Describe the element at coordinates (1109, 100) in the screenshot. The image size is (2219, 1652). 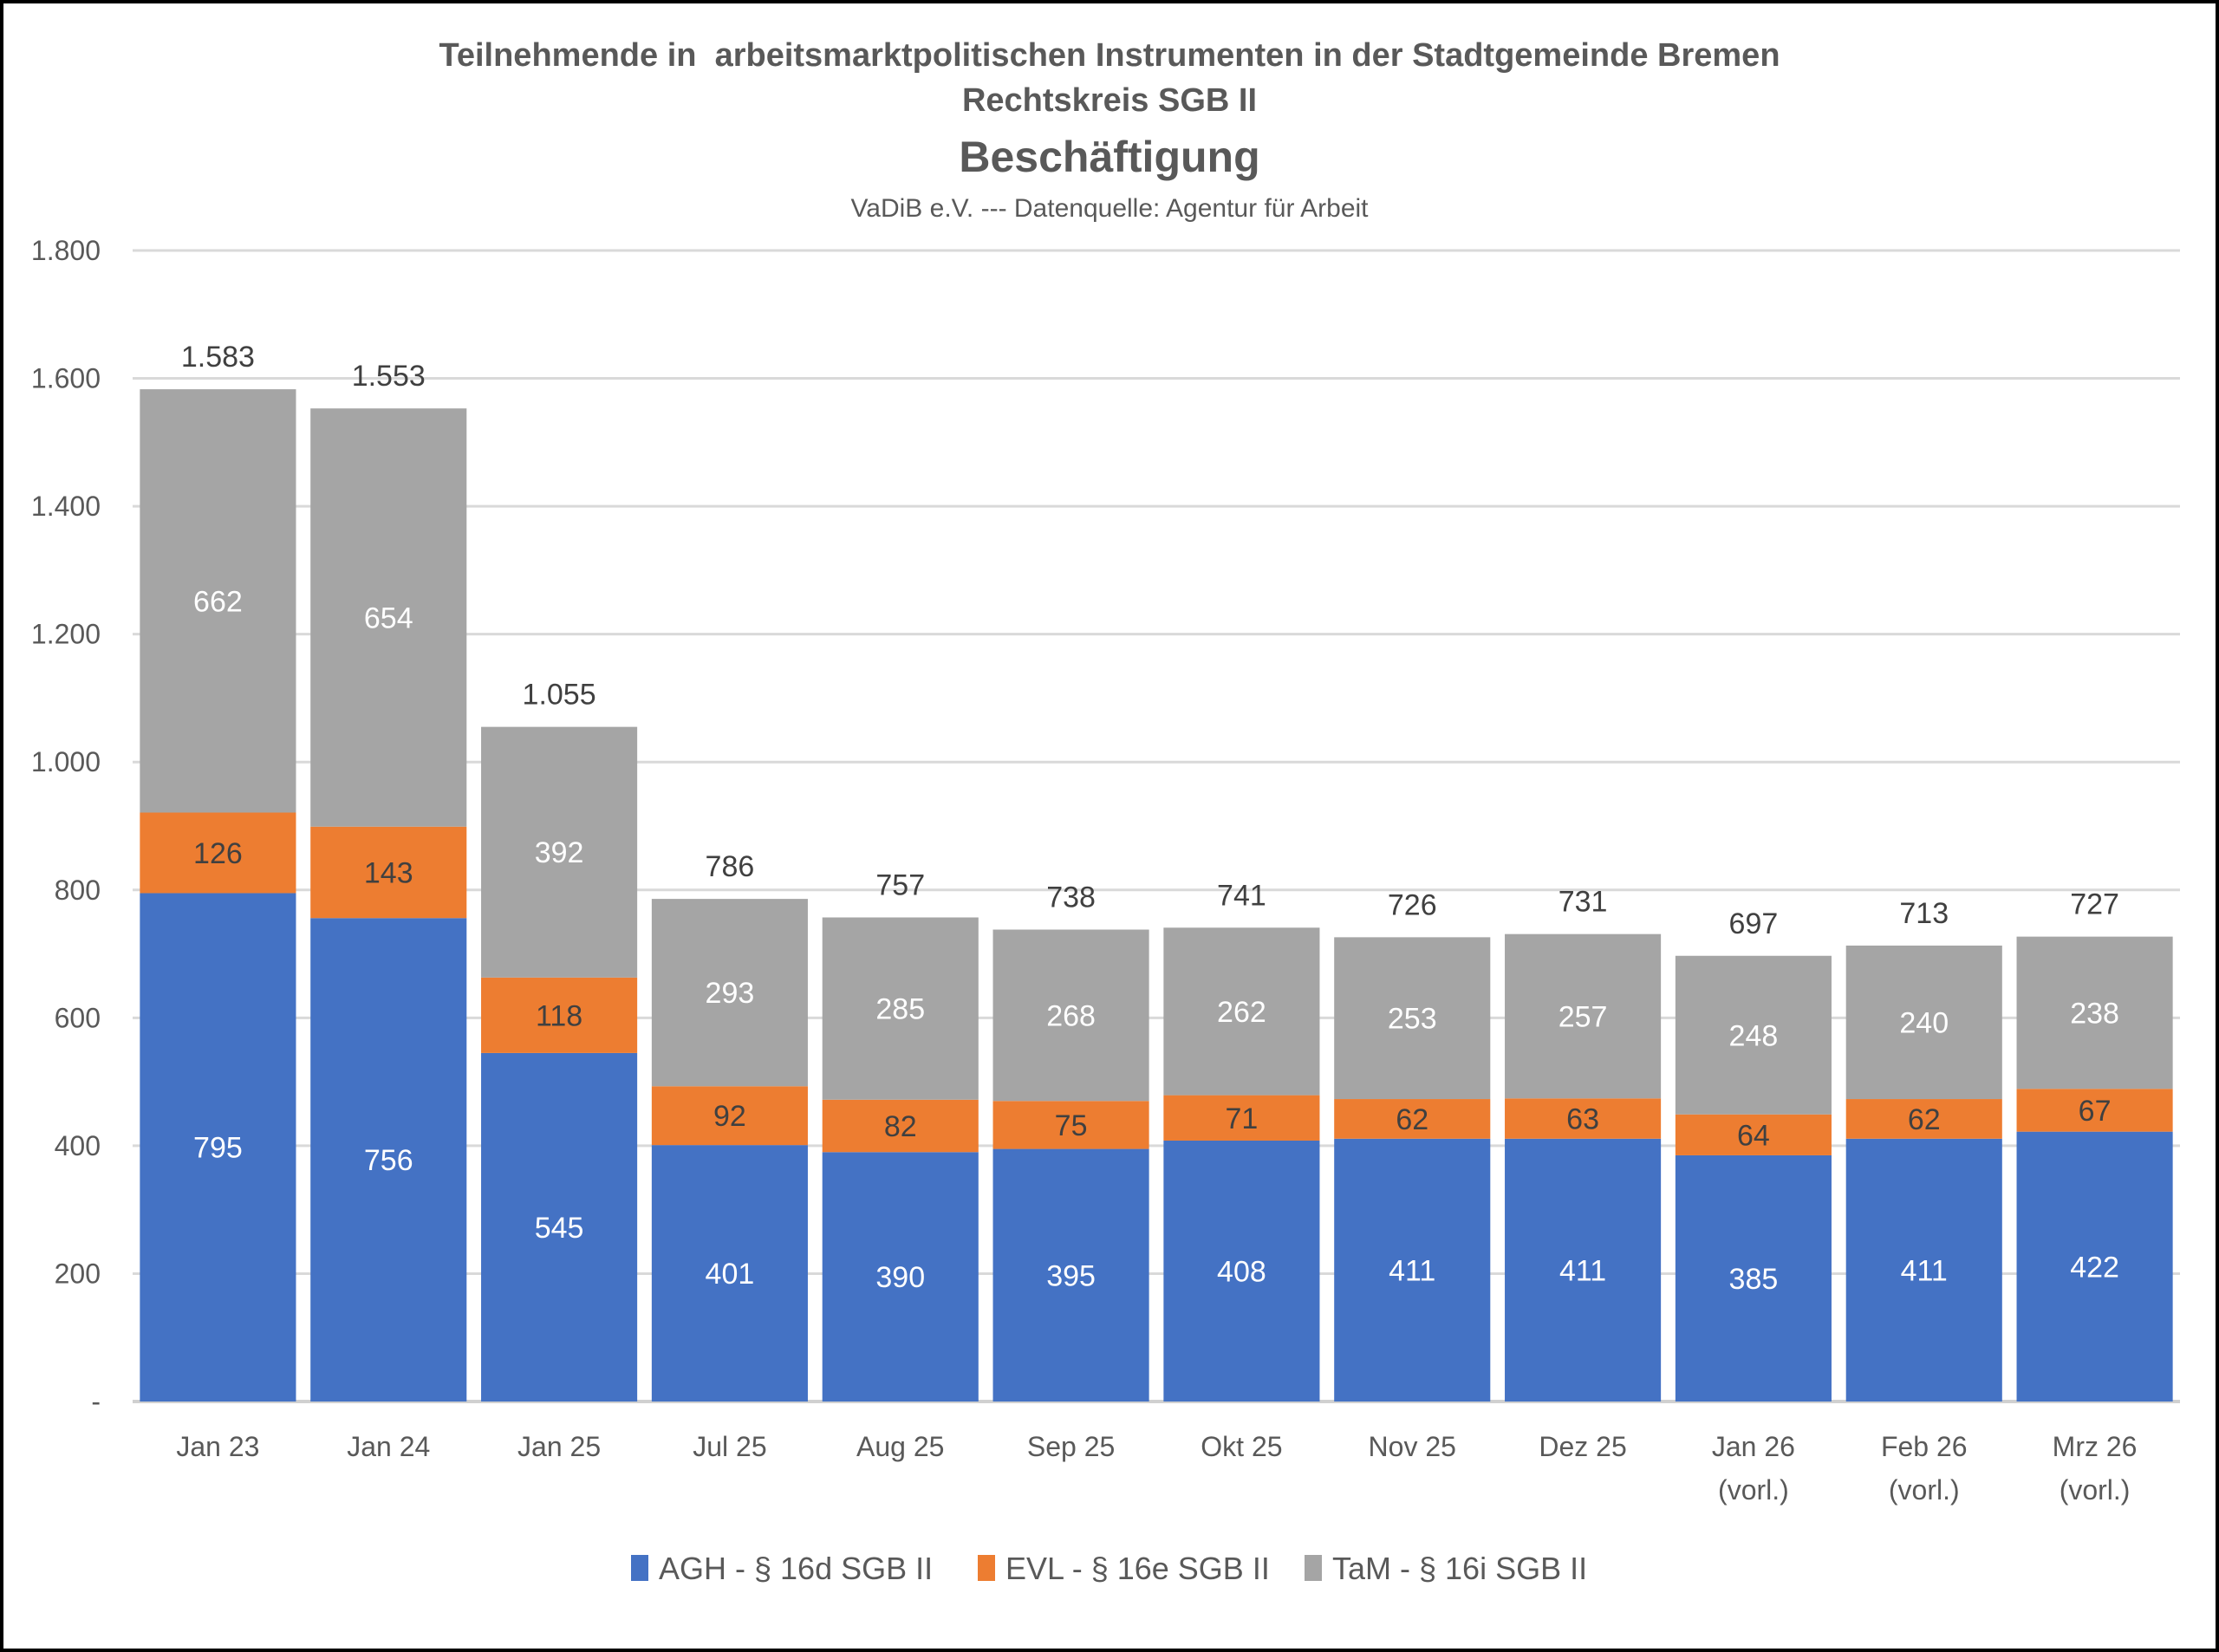
I see `chart-subtitle-rechtskreis: Rechtskreis SGB II` at that location.